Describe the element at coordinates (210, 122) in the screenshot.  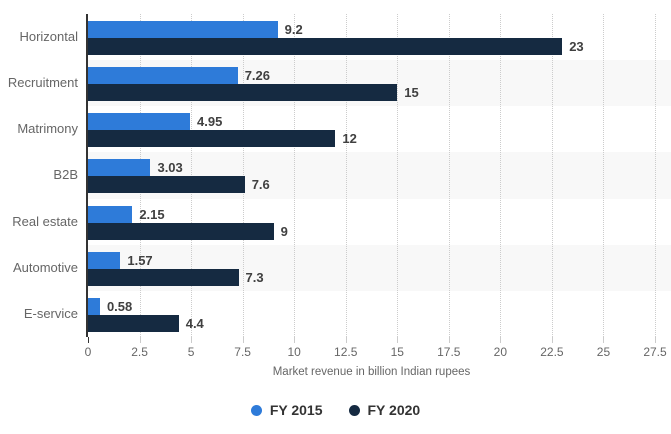
I see `value-label: 4.95` at that location.